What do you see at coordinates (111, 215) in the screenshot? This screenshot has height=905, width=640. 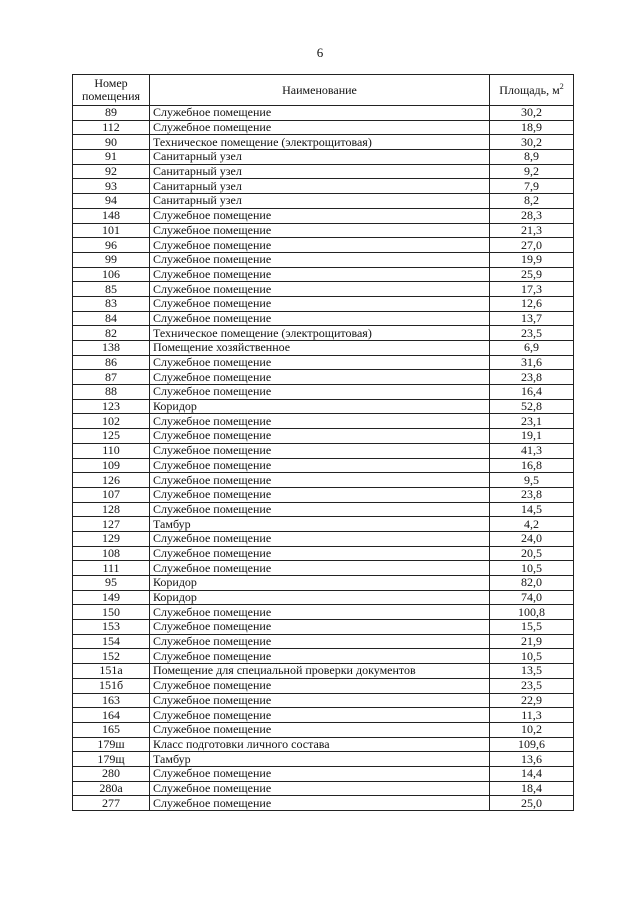 I see `cell-number: 148` at bounding box center [111, 215].